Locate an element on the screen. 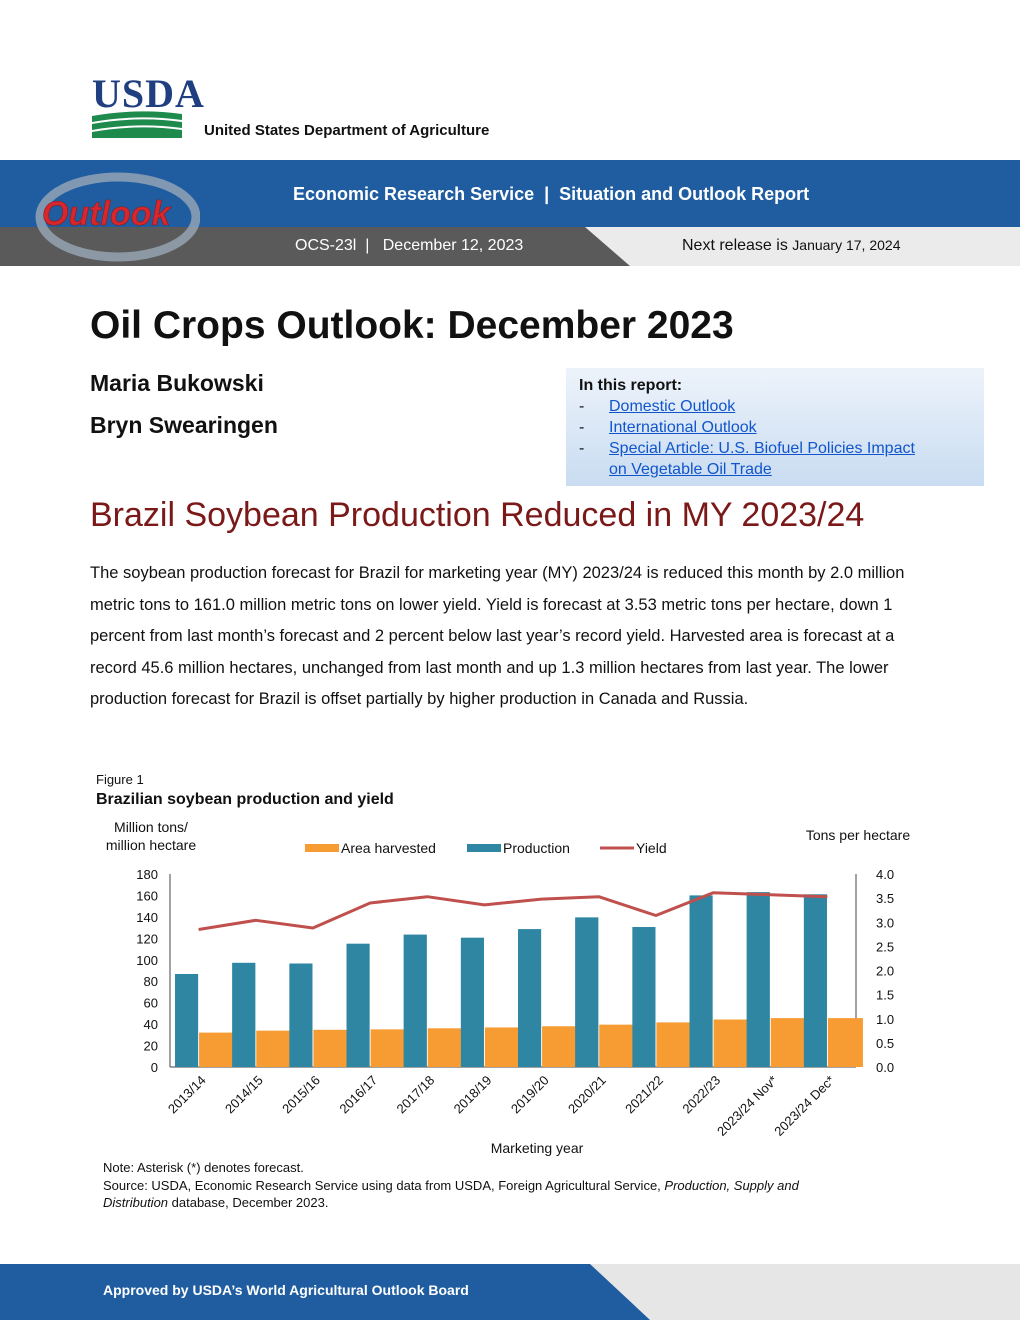 The height and width of the screenshot is (1320, 1020). next-release: Next release is January 17, 2024 is located at coordinates (791, 246).